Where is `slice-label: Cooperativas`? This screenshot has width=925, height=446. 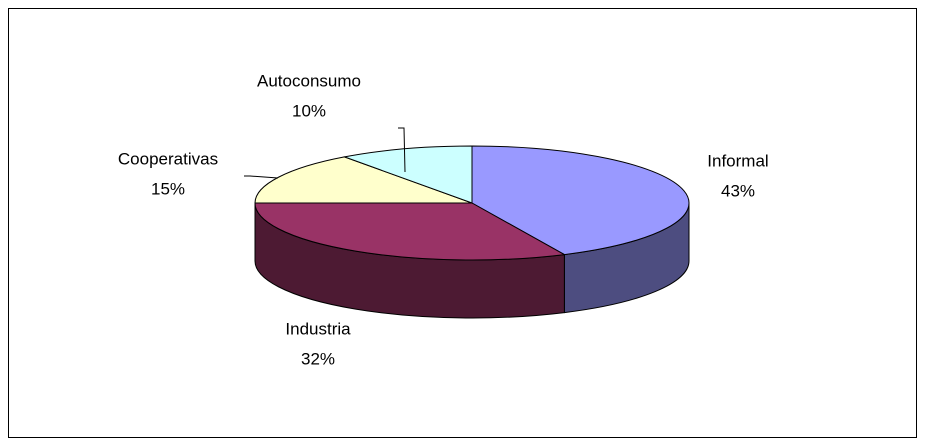
slice-label: Cooperativas is located at coordinates (168, 158).